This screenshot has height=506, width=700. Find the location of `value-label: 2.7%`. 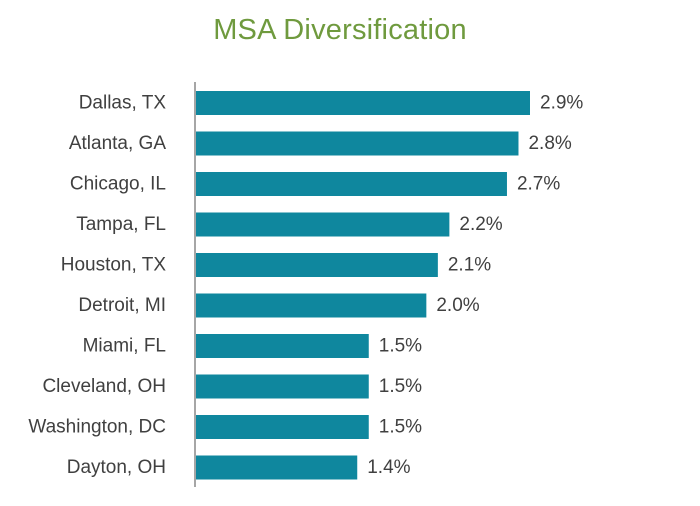

value-label: 2.7% is located at coordinates (538, 184).